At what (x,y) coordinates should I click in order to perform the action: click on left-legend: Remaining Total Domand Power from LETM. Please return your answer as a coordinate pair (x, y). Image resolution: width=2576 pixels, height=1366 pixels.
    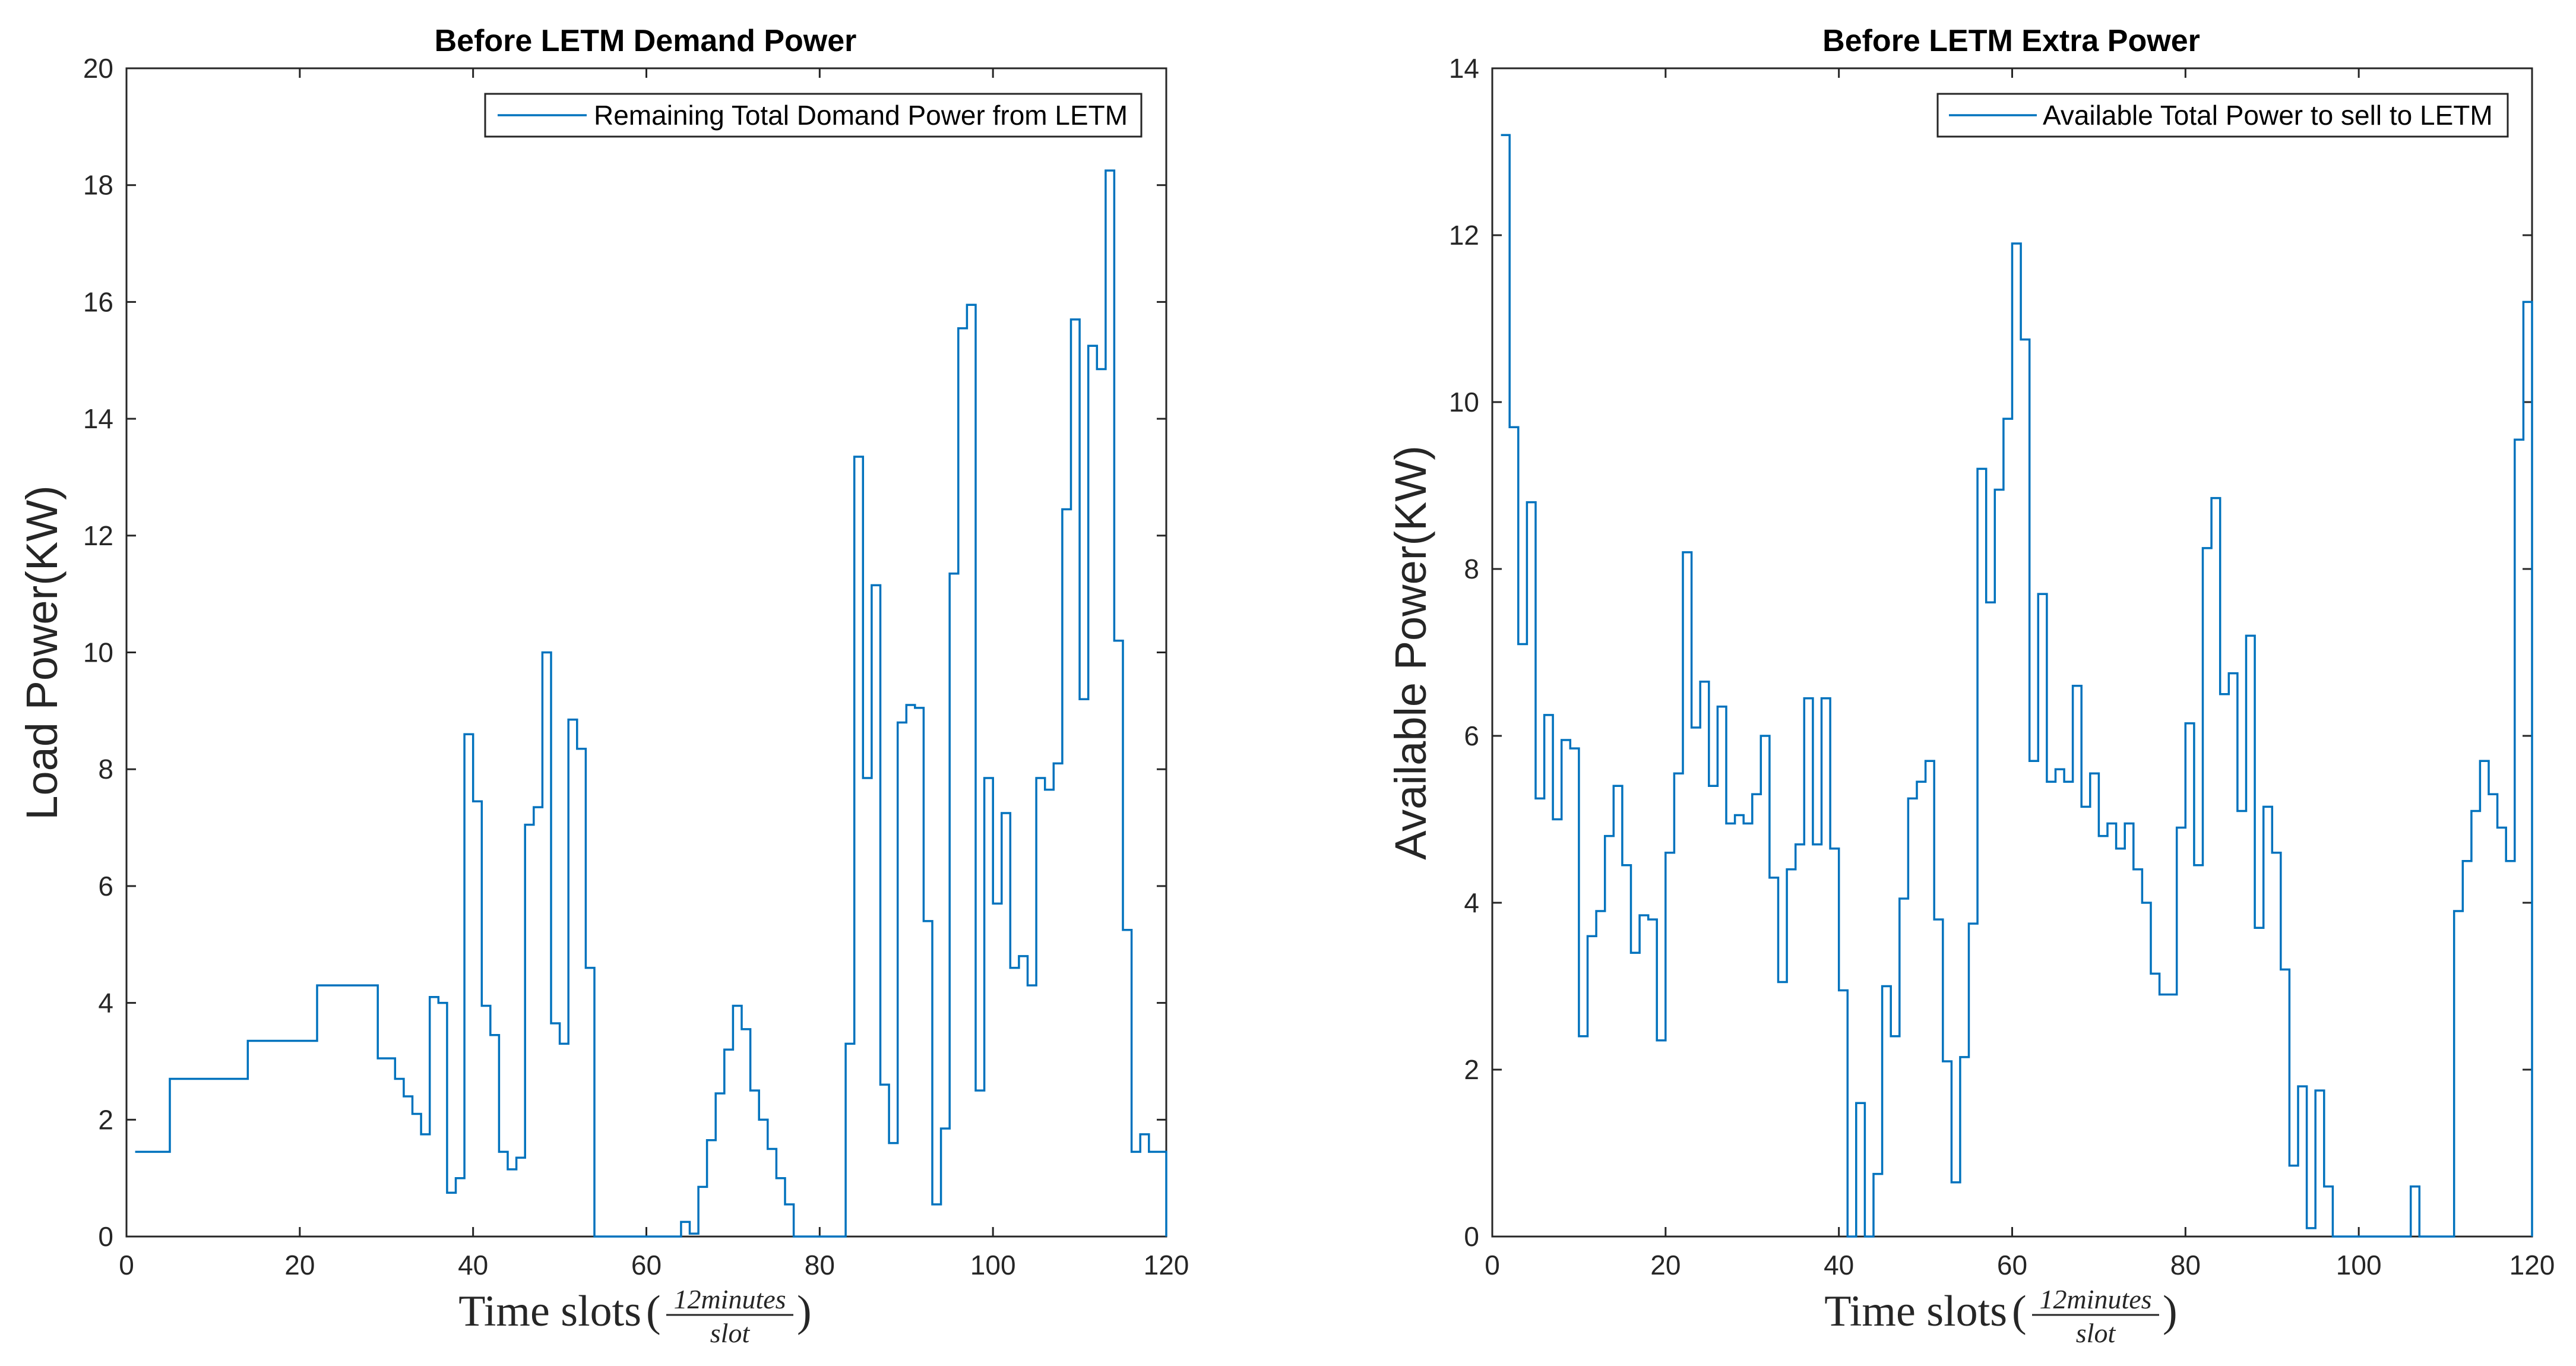
    Looking at the image, I should click on (813, 116).